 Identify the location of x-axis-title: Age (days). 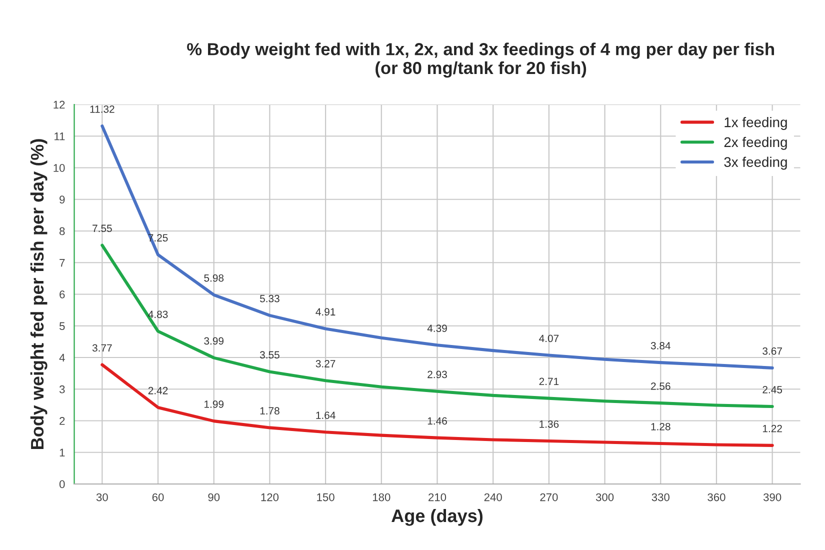
(437, 517).